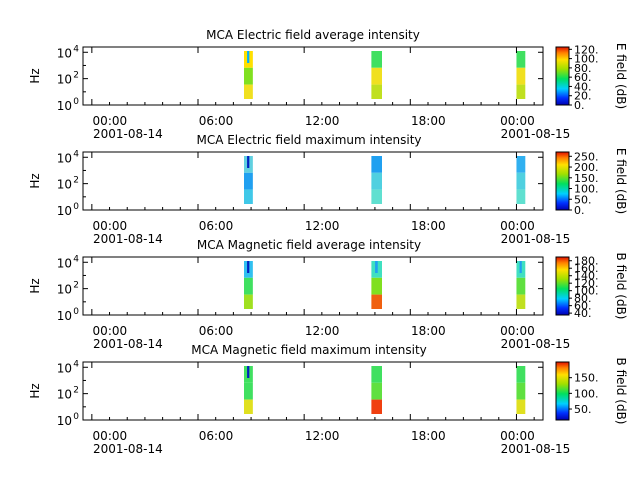  What do you see at coordinates (579, 210) in the screenshot?
I see `colorbar-tick-label: 0.` at bounding box center [579, 210].